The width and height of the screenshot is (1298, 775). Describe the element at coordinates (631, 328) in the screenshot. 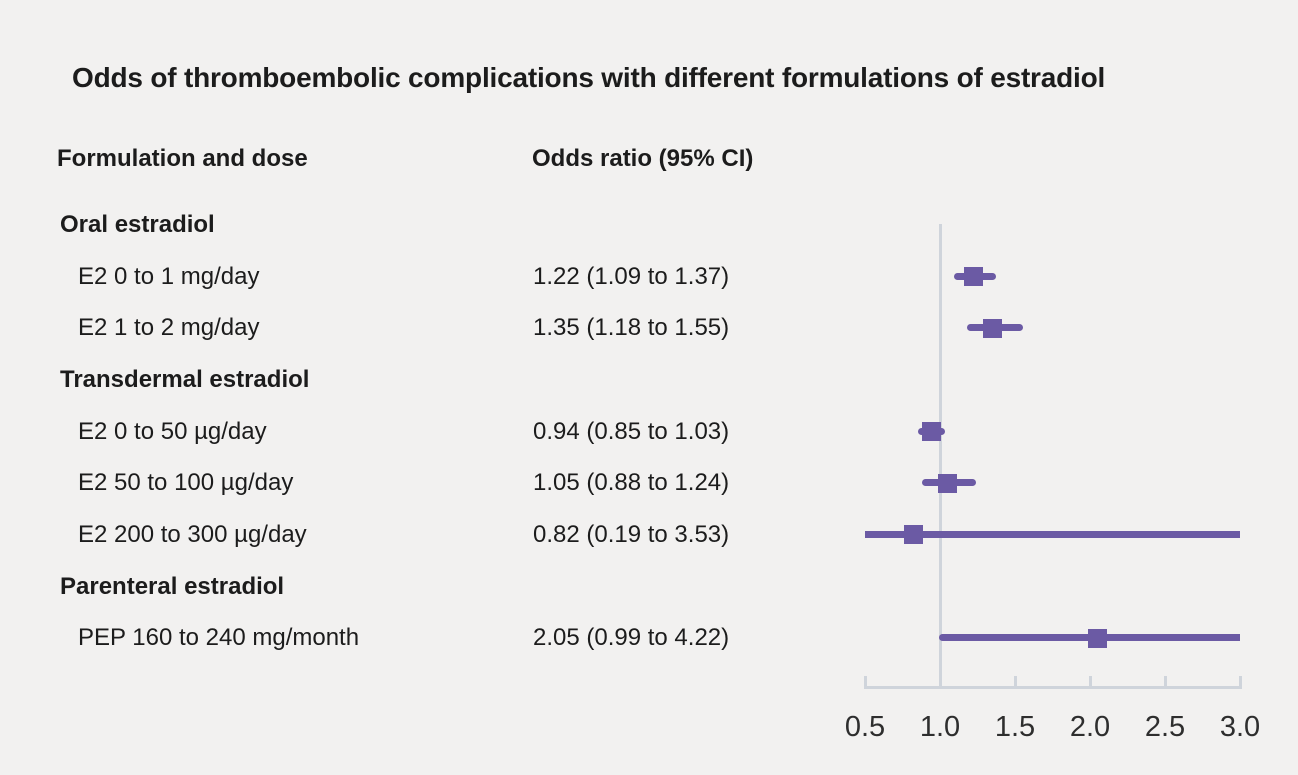

I see `row-odds-ratio-value: 1.35 (1.18 to 1.55)` at that location.